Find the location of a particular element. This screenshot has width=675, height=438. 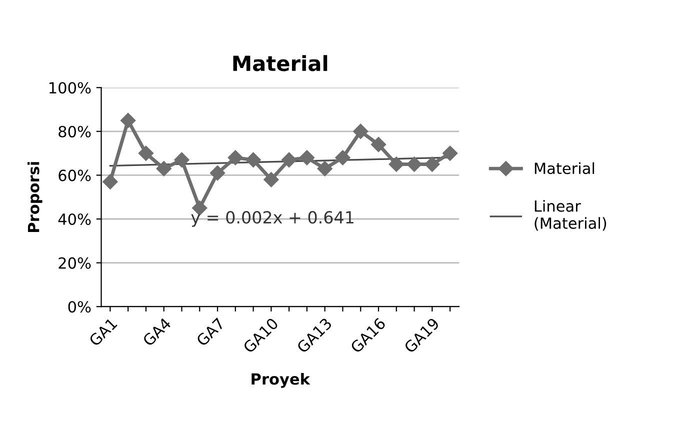

y-tick-label: 100% is located at coordinates (70, 88).